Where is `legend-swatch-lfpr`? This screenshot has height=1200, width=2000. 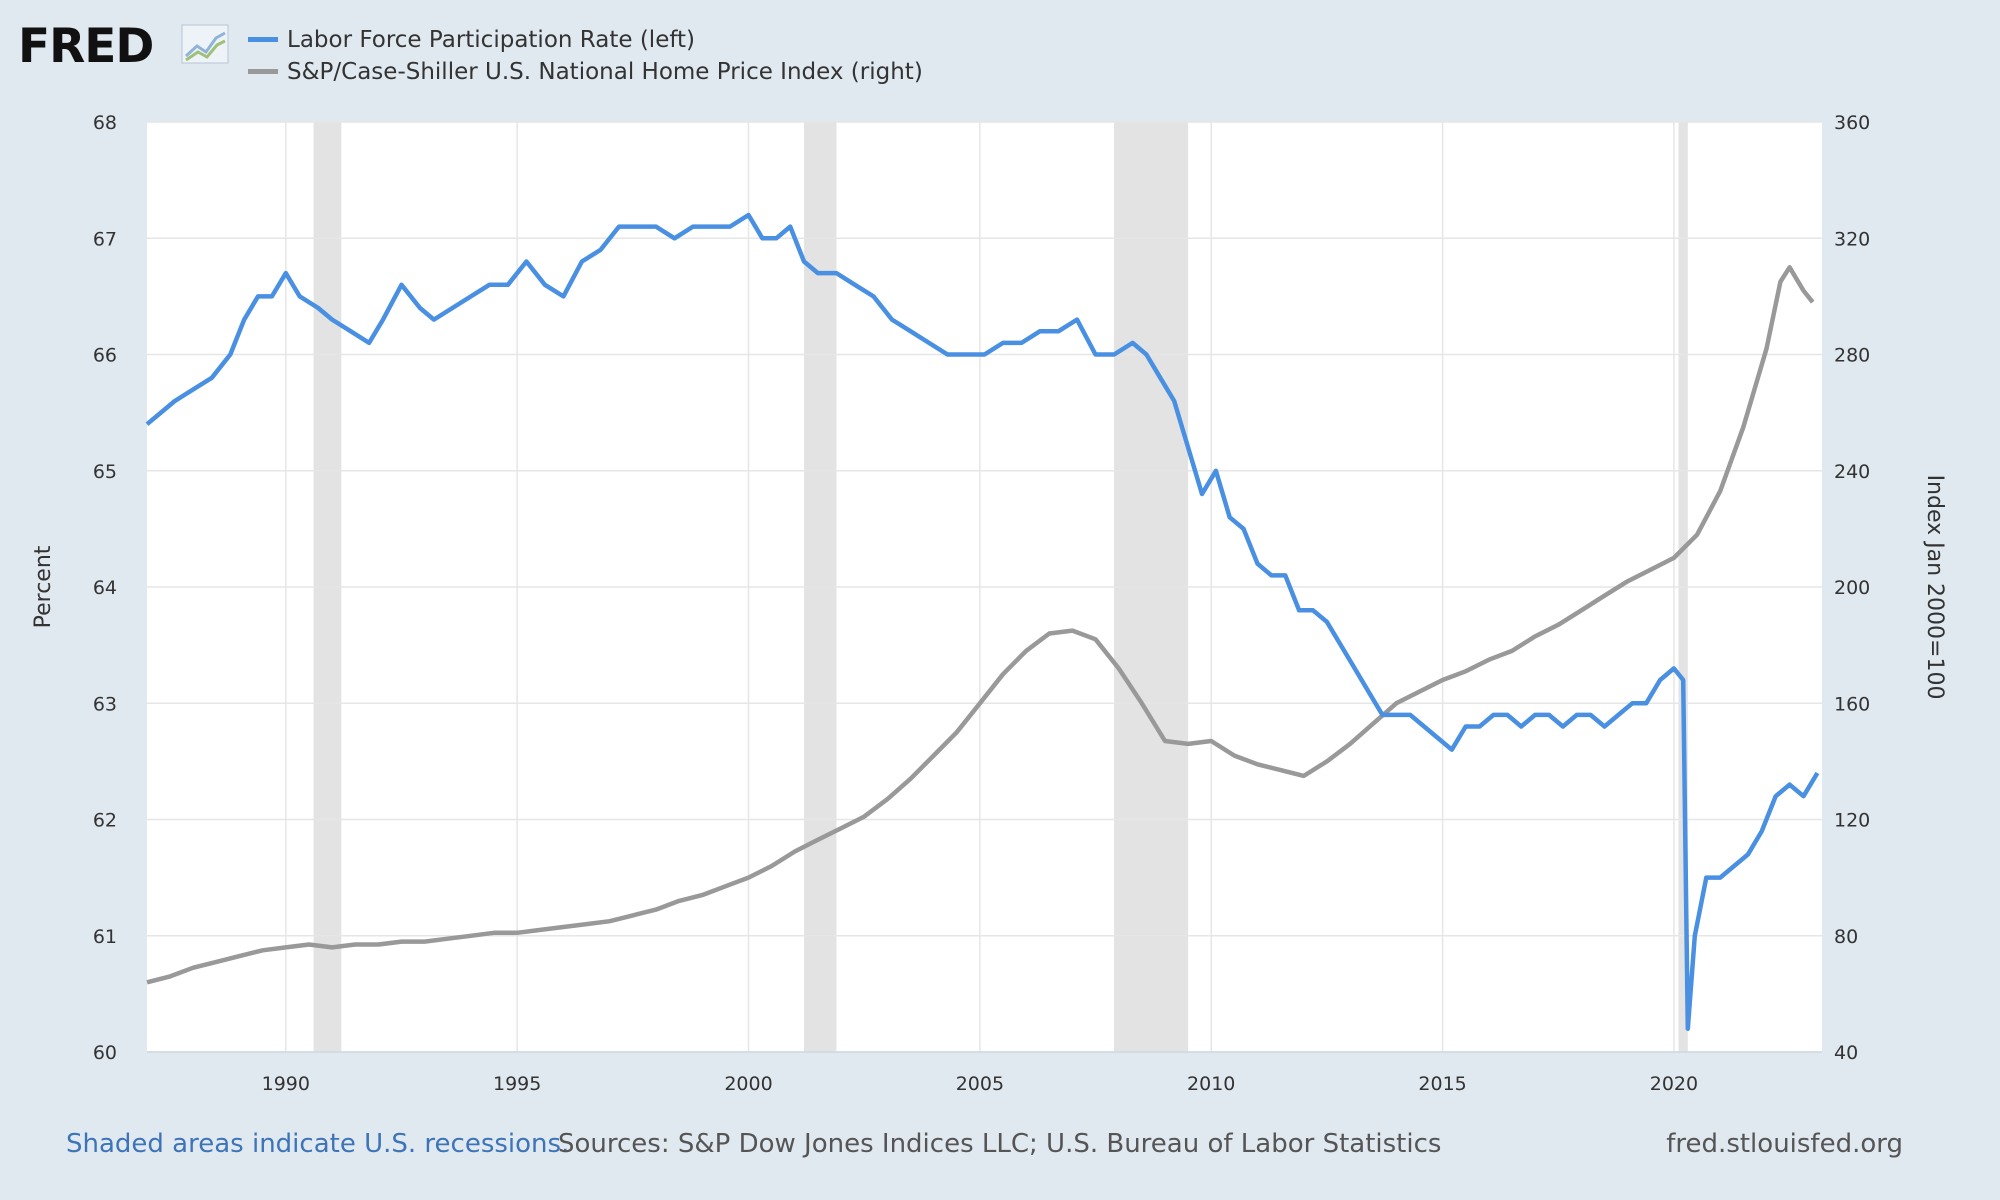 legend-swatch-lfpr is located at coordinates (263, 39).